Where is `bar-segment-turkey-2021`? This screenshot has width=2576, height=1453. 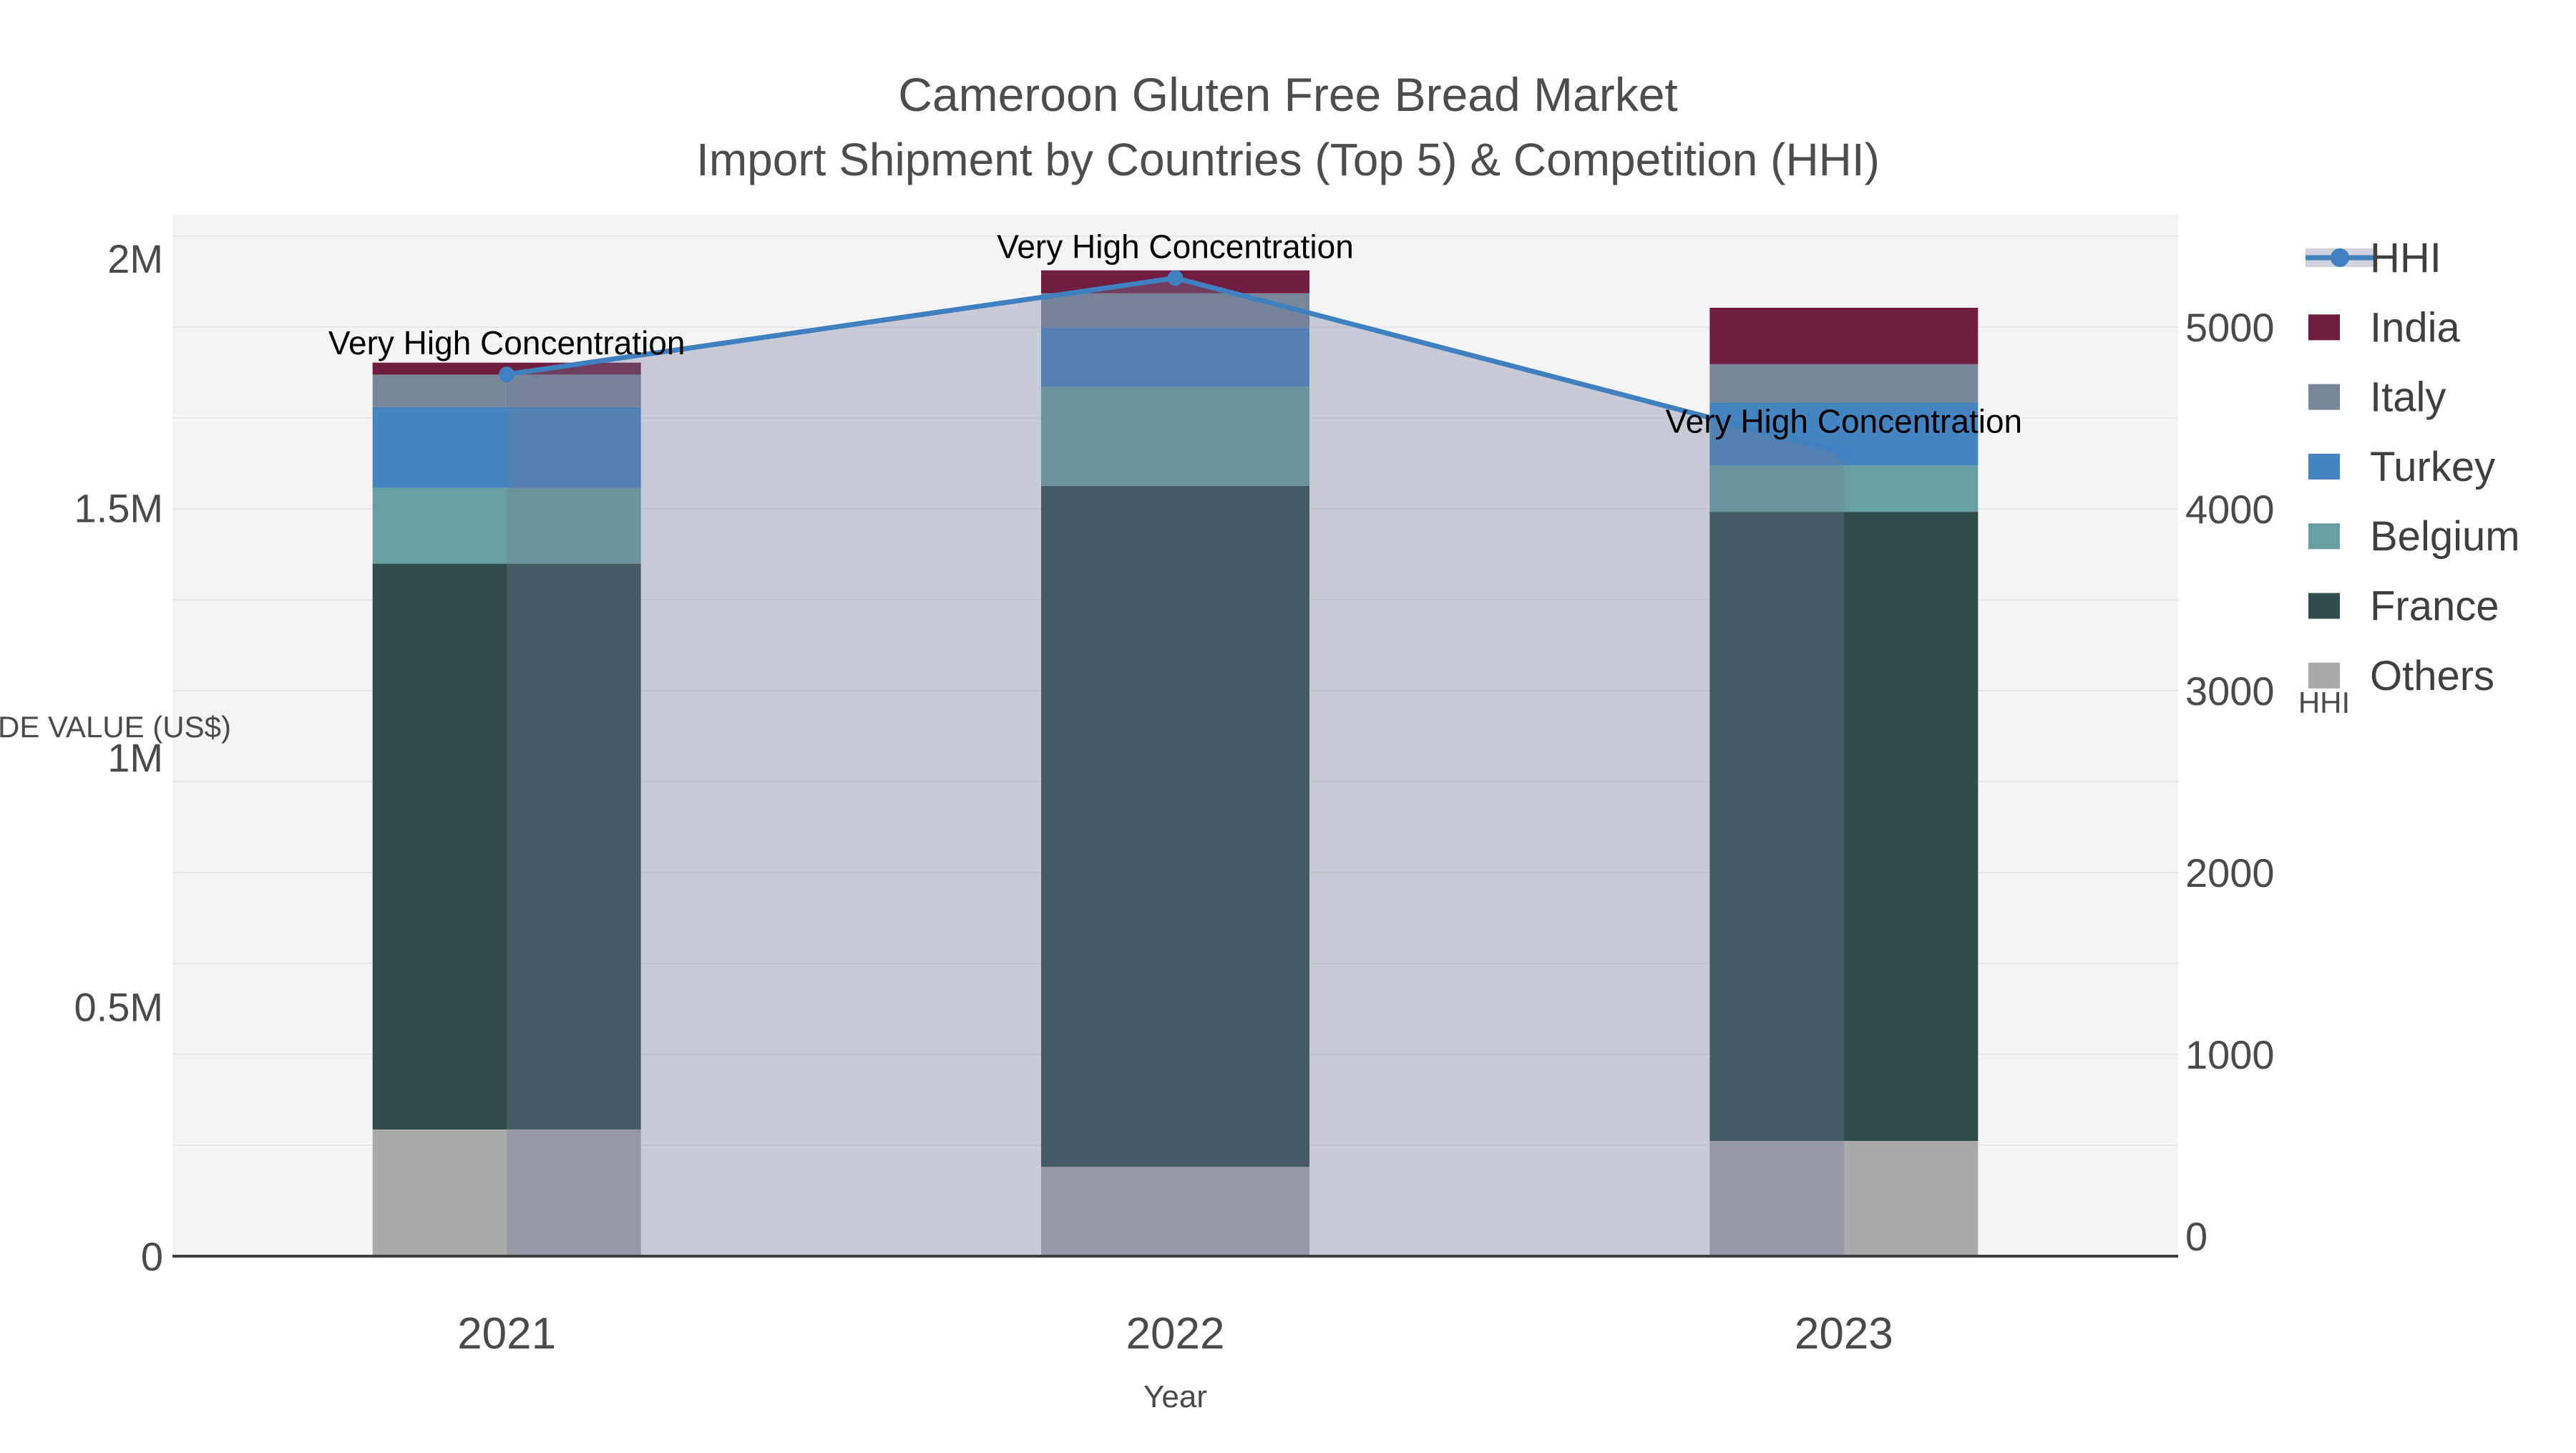
bar-segment-turkey-2021 is located at coordinates (506, 447).